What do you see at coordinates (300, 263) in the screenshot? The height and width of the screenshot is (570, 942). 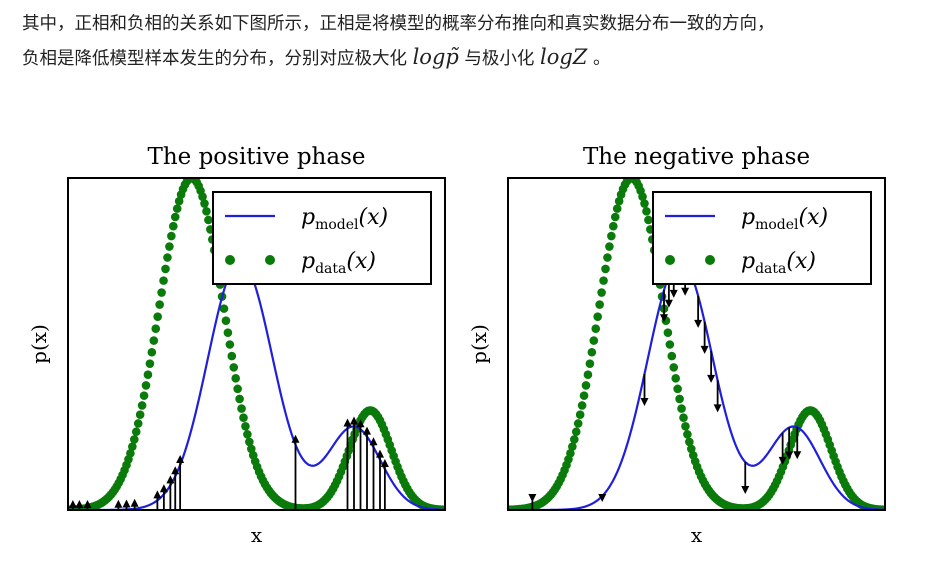 I see `legend-entry-data: pdata(x)` at bounding box center [300, 263].